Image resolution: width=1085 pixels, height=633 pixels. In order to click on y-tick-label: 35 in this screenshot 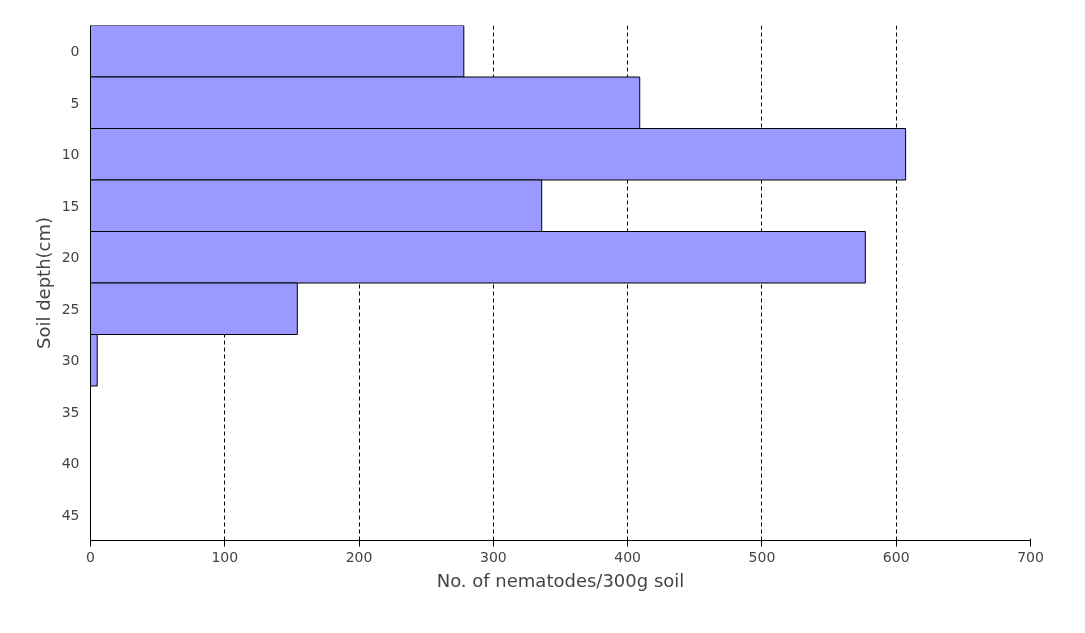, I will do `click(70, 411)`.